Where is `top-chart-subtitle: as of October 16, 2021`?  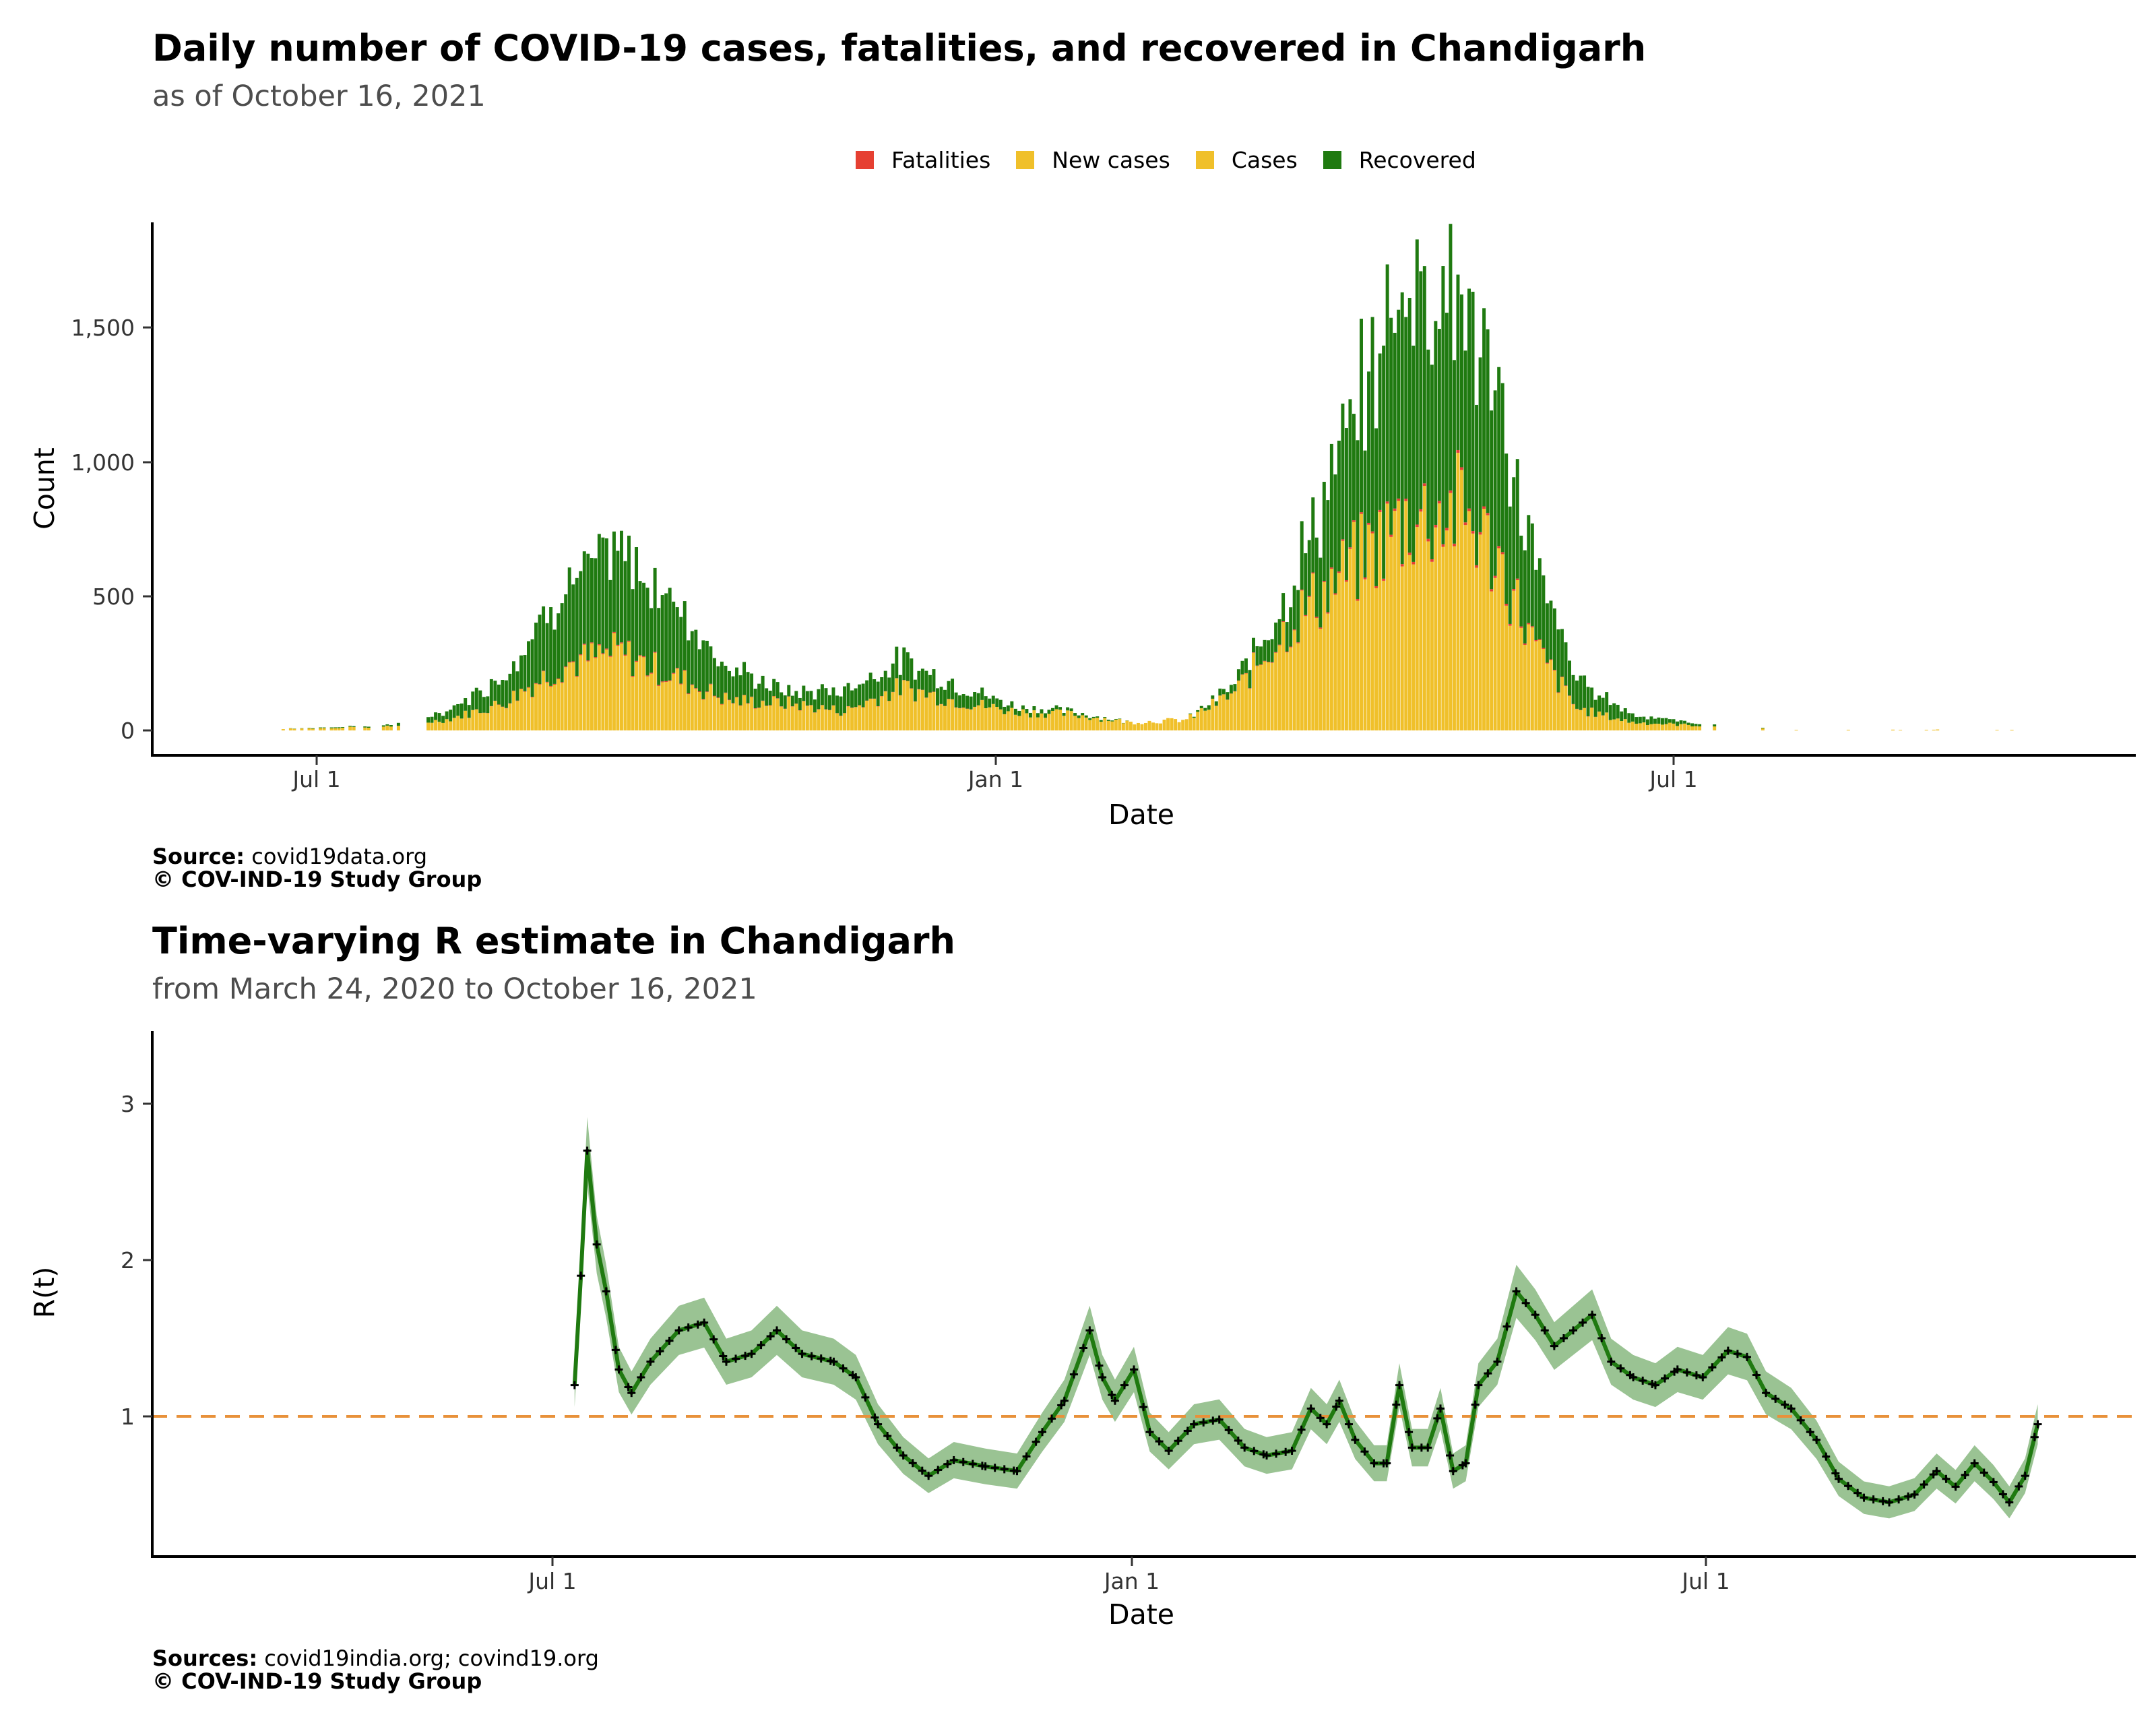 top-chart-subtitle: as of October 16, 2021 is located at coordinates (319, 96).